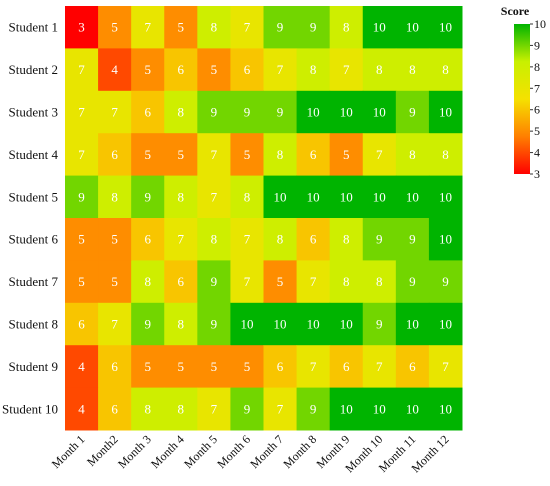 The height and width of the screenshot is (486, 550). I want to click on colorbar-tick-label: 5, so click(537, 131).